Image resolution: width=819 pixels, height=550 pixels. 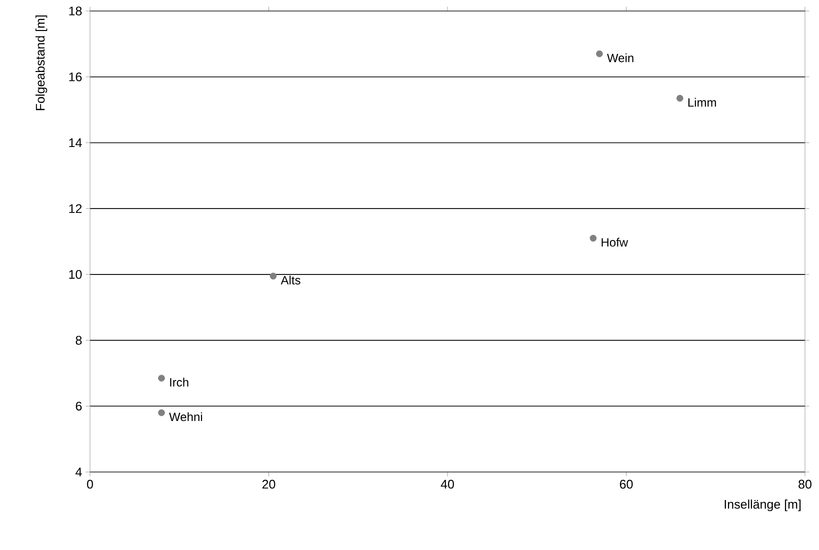 What do you see at coordinates (90, 484) in the screenshot?
I see `x-tick-label: 0` at bounding box center [90, 484].